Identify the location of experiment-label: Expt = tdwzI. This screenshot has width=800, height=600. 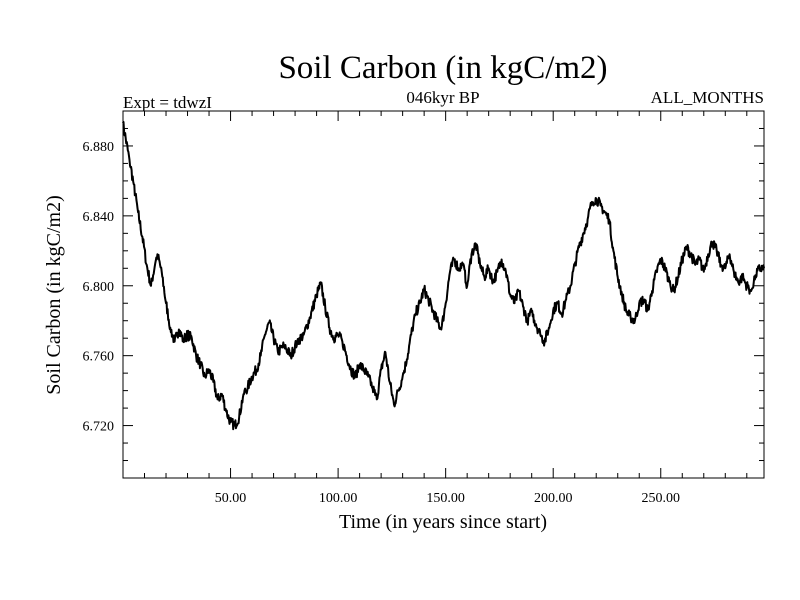
(167, 102).